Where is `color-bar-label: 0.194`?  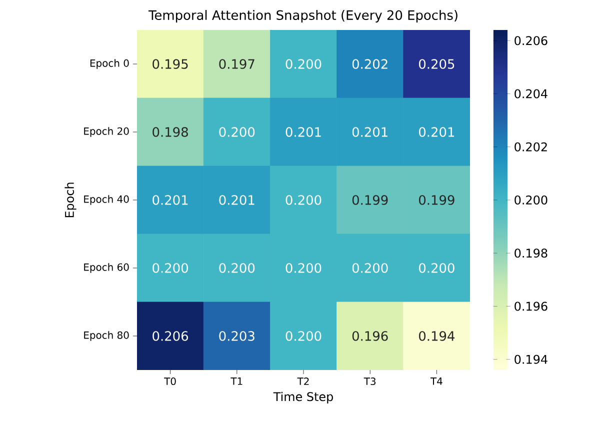 color-bar-label: 0.194 is located at coordinates (531, 359).